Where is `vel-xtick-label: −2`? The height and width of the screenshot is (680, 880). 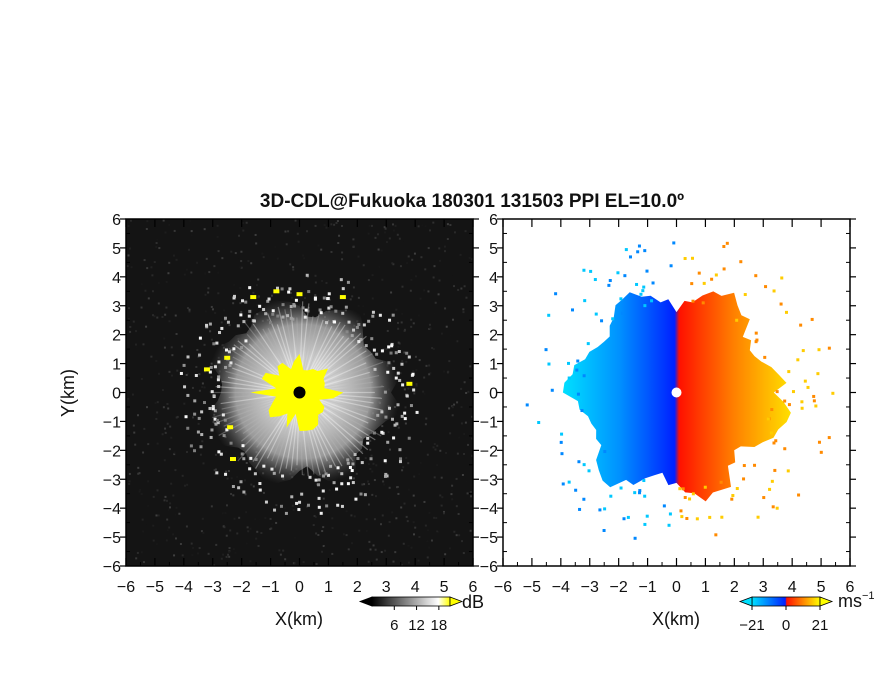 vel-xtick-label: −2 is located at coordinates (619, 587).